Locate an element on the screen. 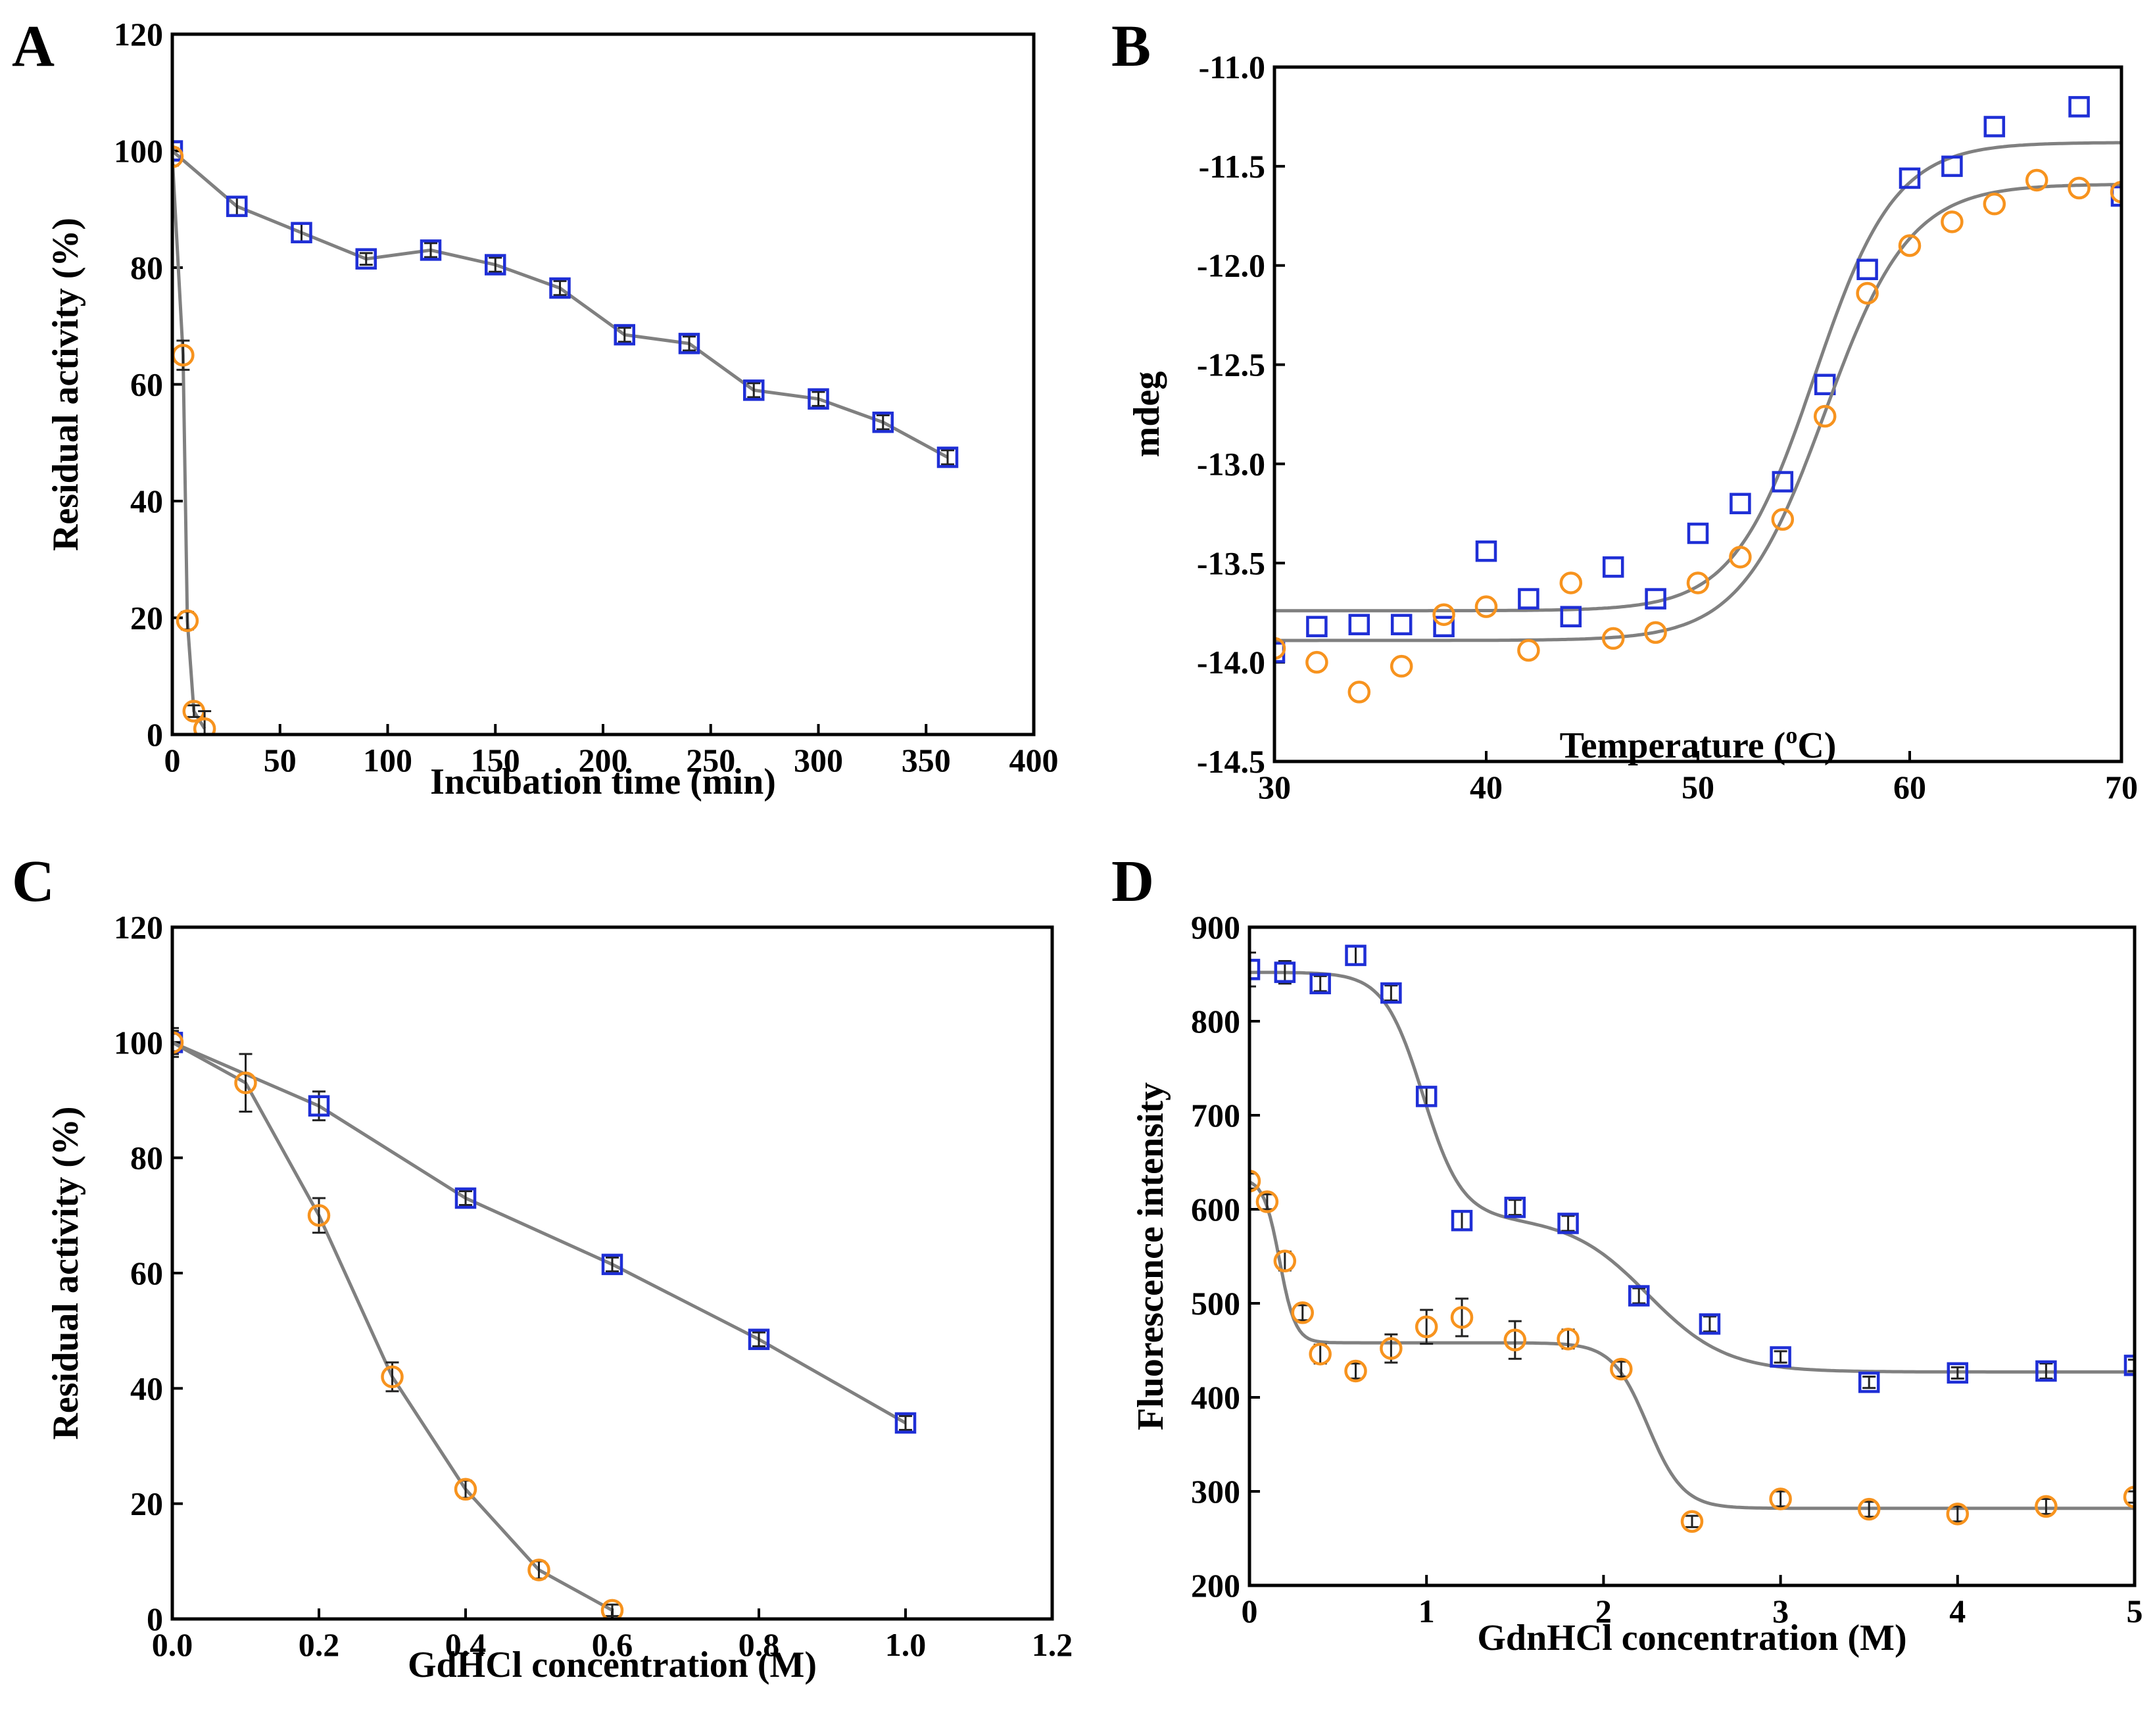 The height and width of the screenshot is (1736, 2155). x-tick-label: 400 is located at coordinates (1034, 760).